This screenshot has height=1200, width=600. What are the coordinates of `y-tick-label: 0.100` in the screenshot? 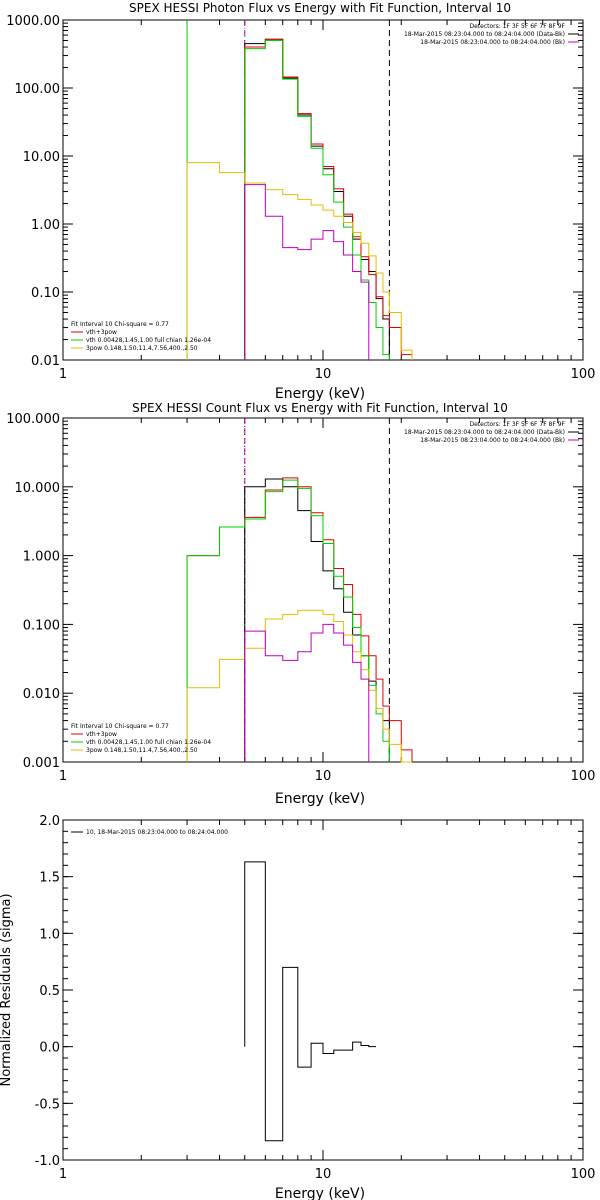 It's located at (41, 625).